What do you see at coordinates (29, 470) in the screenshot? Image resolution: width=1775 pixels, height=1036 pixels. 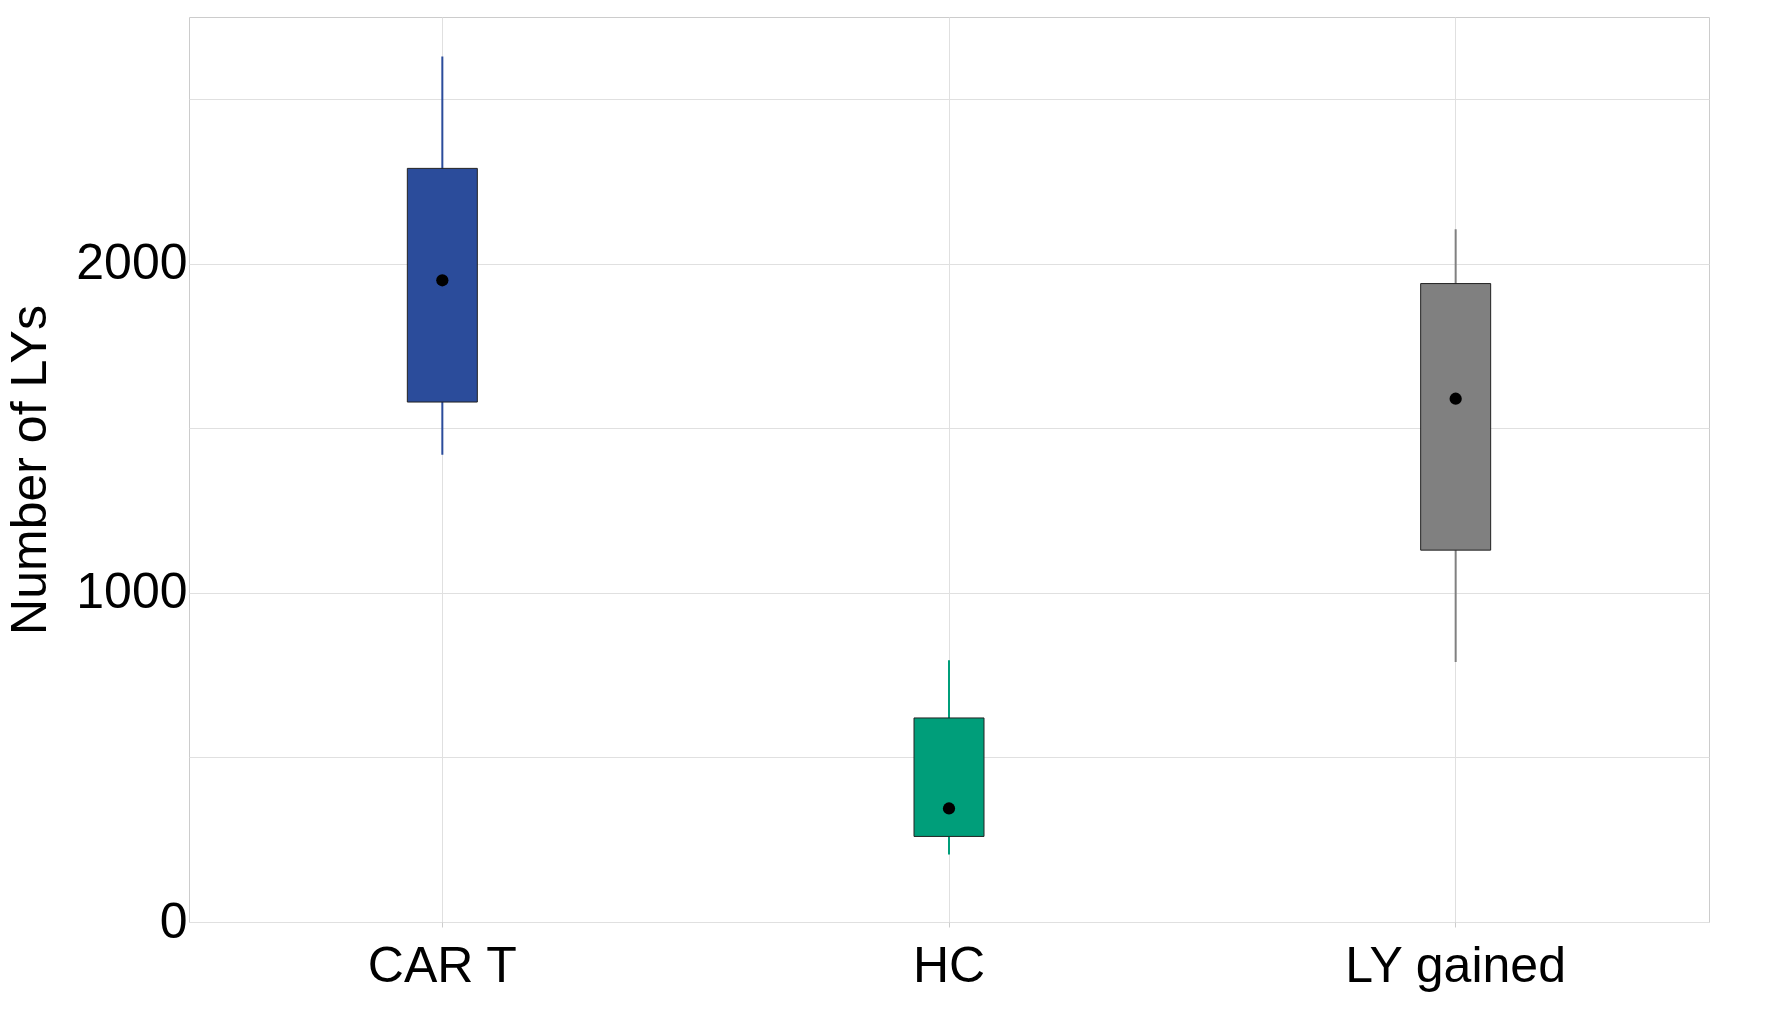 I see `y-axis-title: Number of LYs` at bounding box center [29, 470].